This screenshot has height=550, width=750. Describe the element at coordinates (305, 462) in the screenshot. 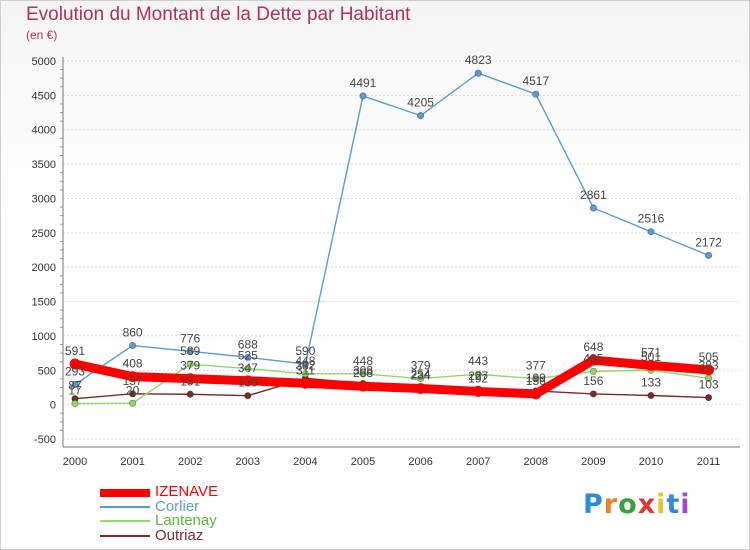

I see `x-tick-label: 2004` at that location.